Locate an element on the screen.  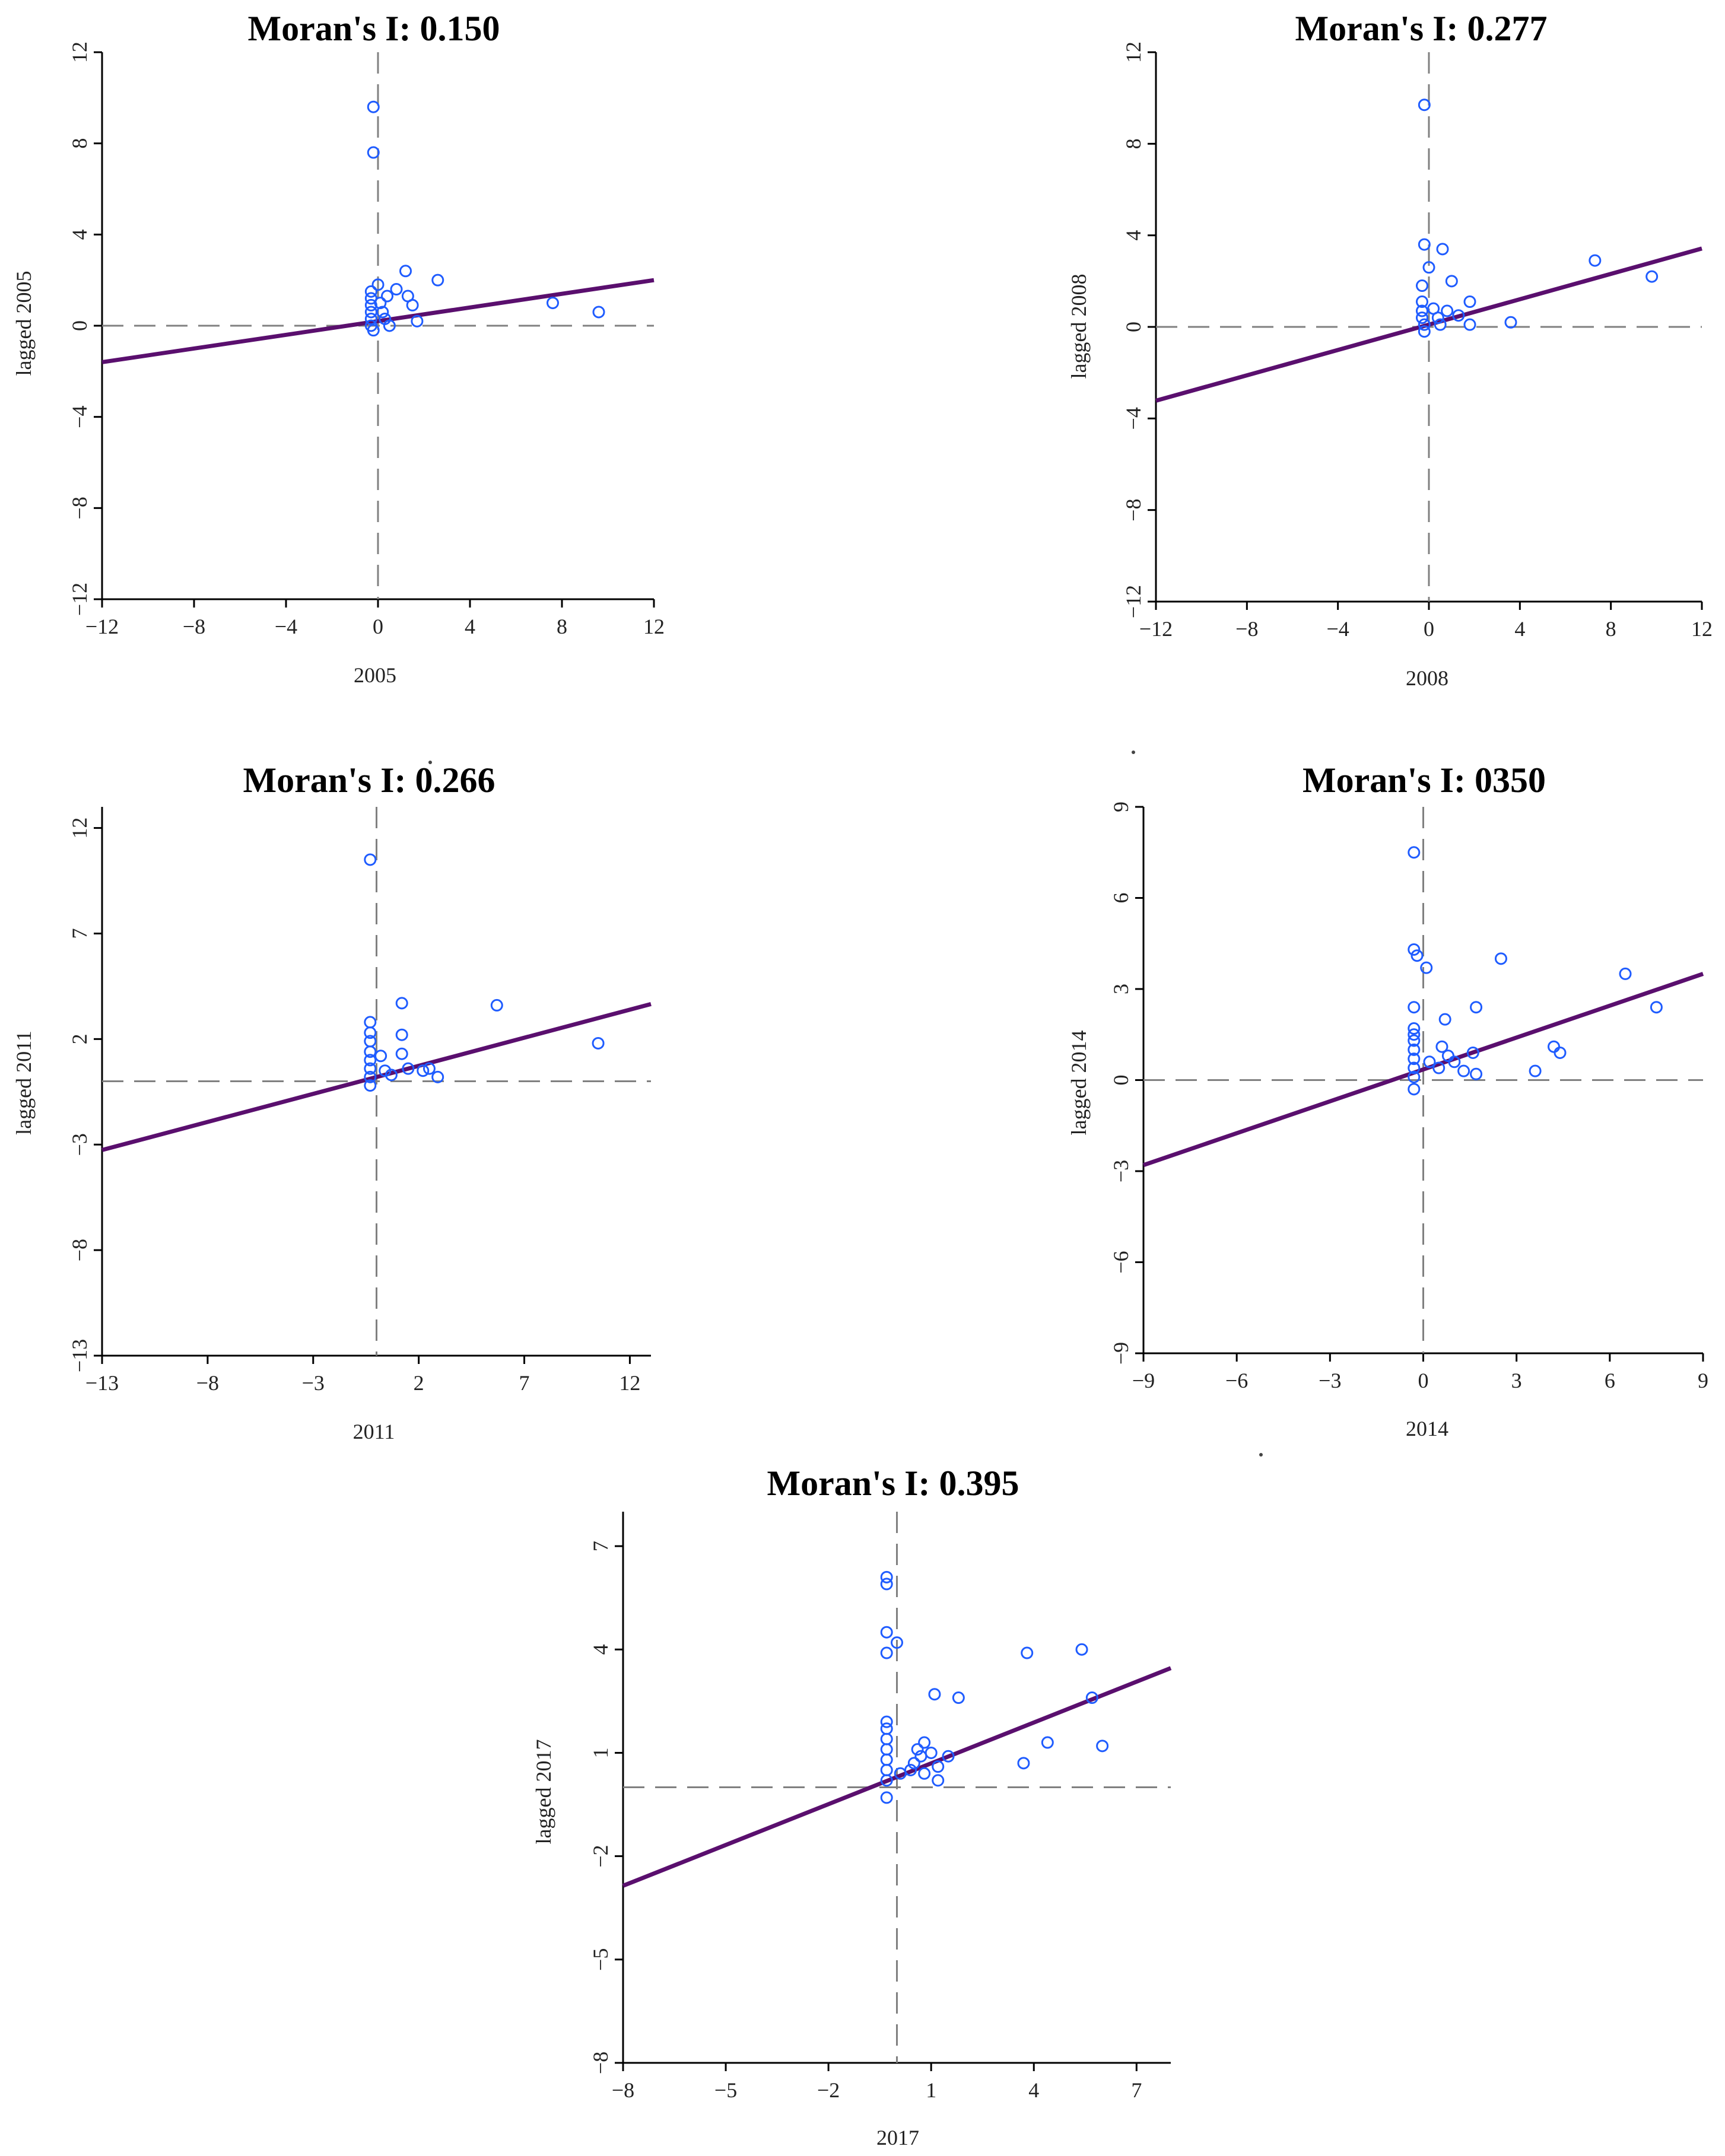
y-tick-label: −9 is located at coordinates (1121, 1353).